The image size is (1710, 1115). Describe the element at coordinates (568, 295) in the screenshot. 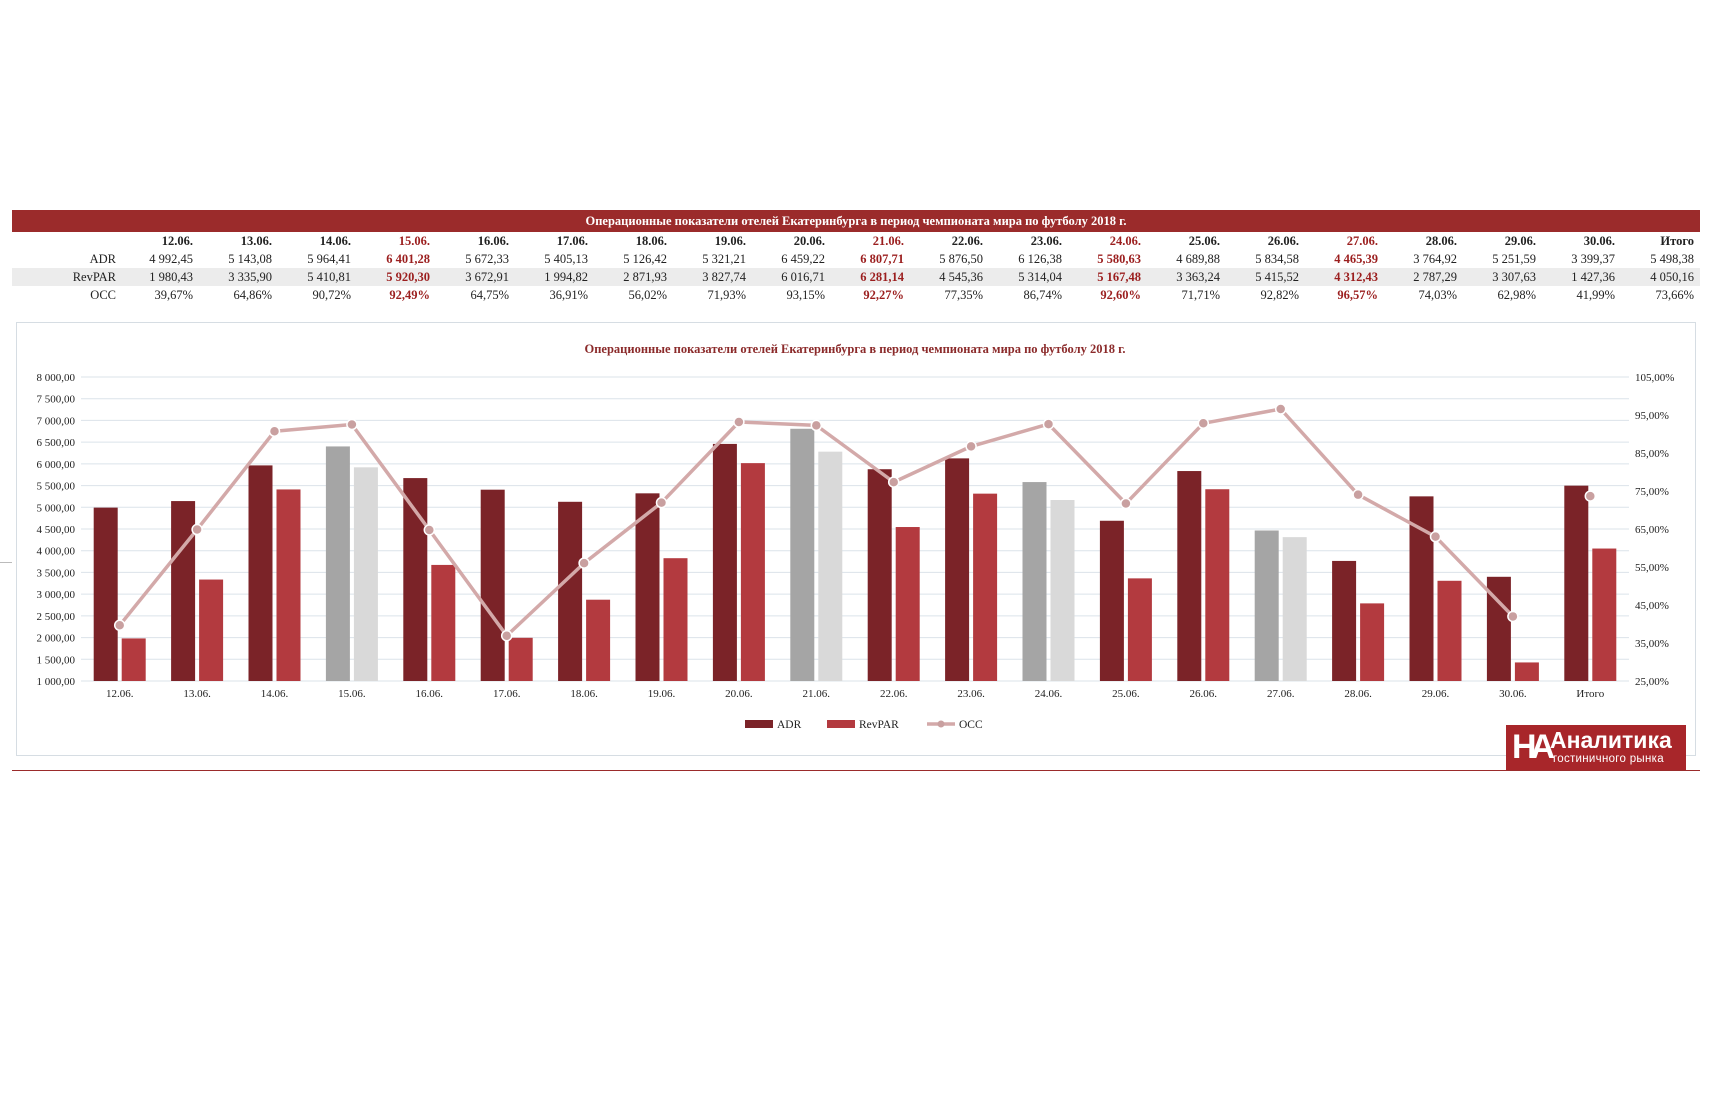

I see `table-cell: 36,91%` at that location.